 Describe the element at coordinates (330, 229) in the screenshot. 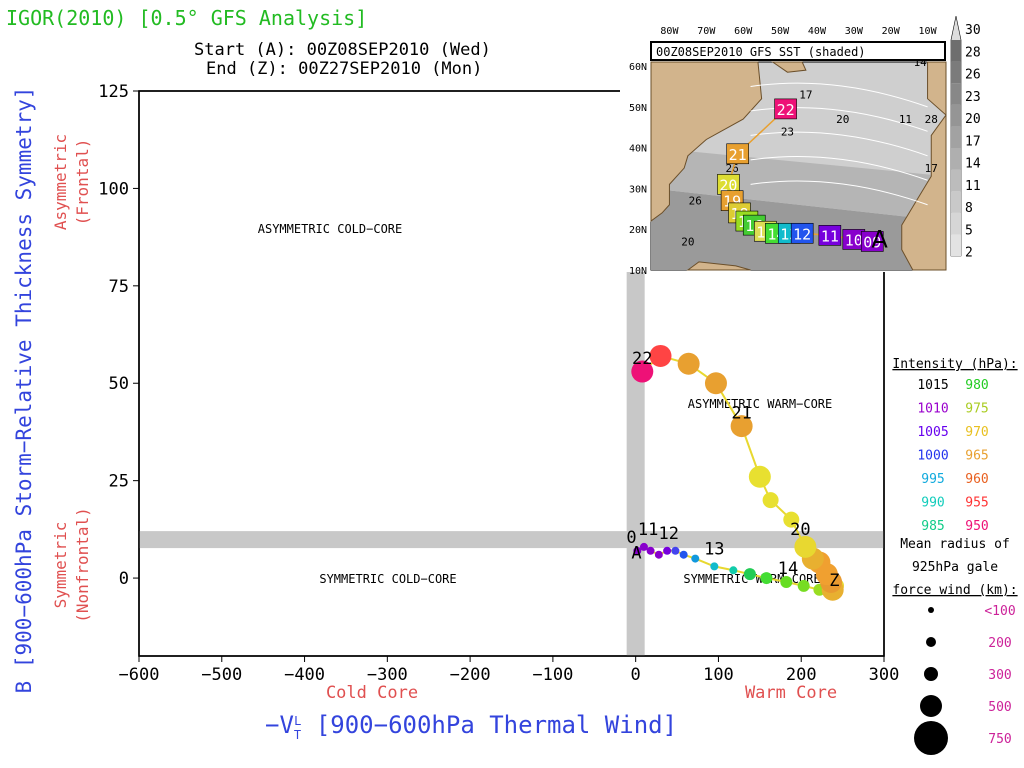

I see `quadrant-label-upper-left: ASYMMETRIC COLD−CORE` at that location.